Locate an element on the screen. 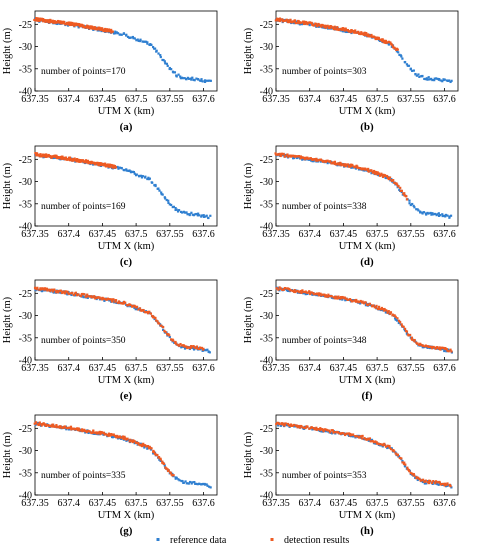 The height and width of the screenshot is (550, 494). points-count-annotation: number of points=348 is located at coordinates (324, 340).